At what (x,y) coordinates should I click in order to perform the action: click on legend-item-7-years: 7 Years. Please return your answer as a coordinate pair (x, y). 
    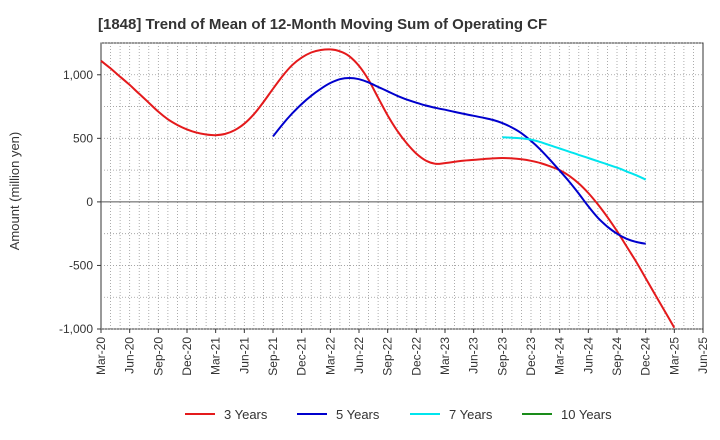
    Looking at the image, I should click on (451, 414).